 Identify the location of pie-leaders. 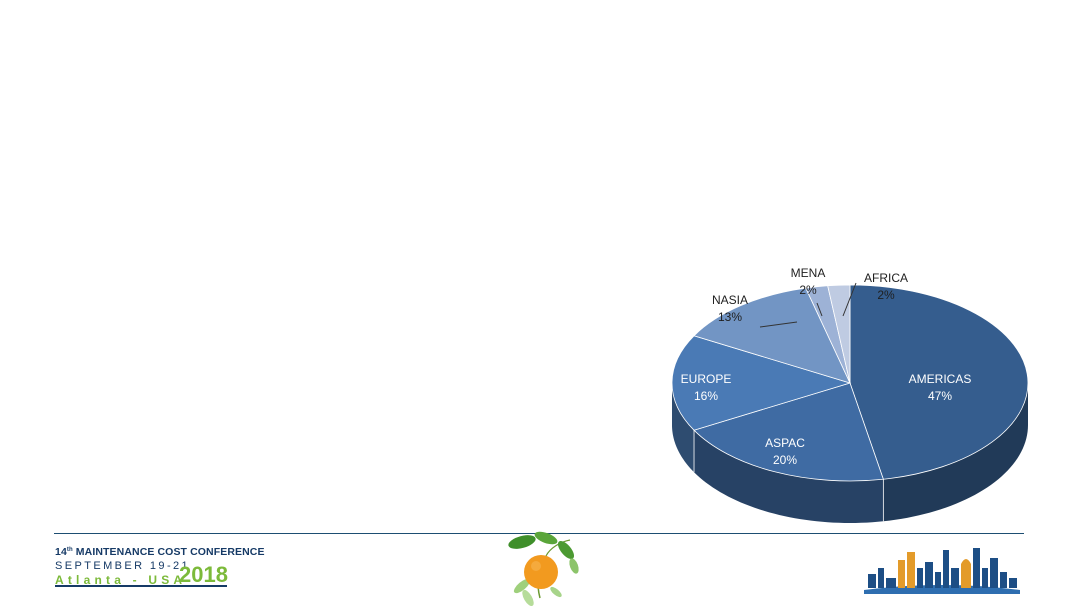
(808, 305).